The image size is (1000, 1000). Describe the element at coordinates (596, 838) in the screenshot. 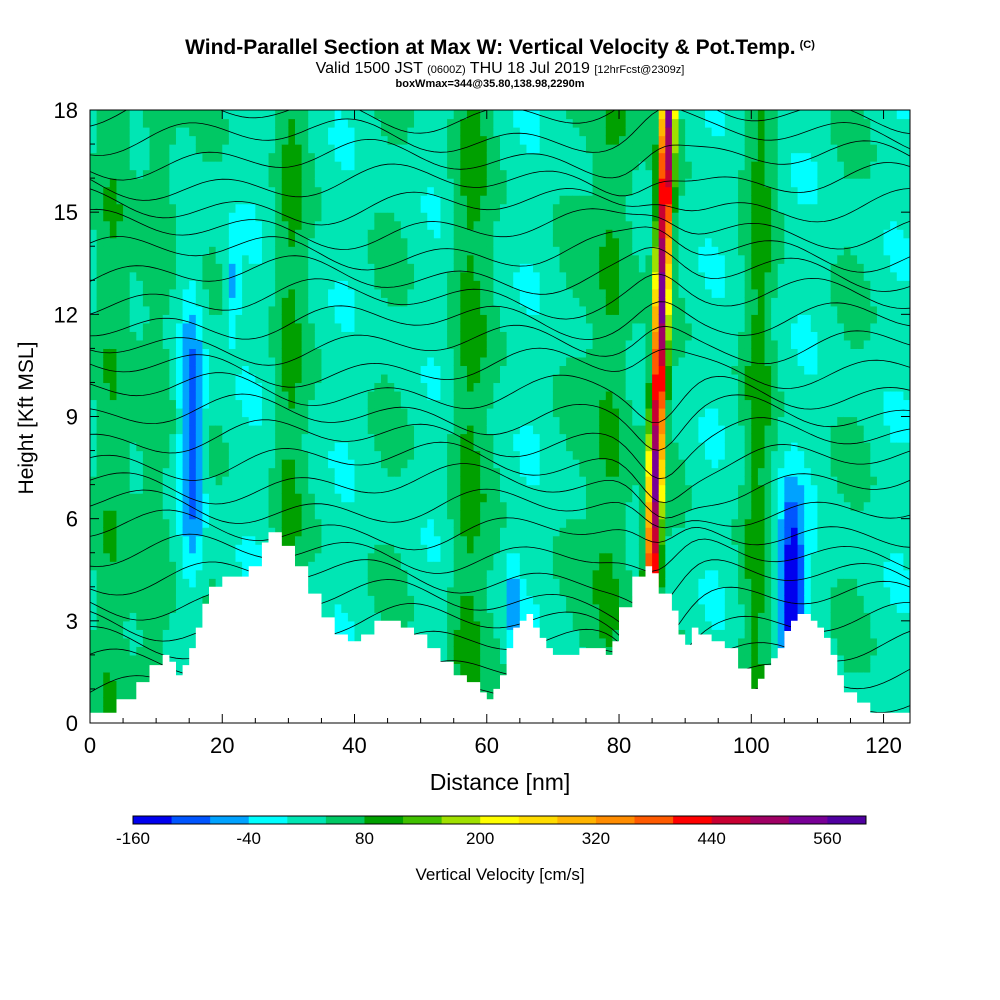

I see `colorbar-tick-label: 320` at that location.